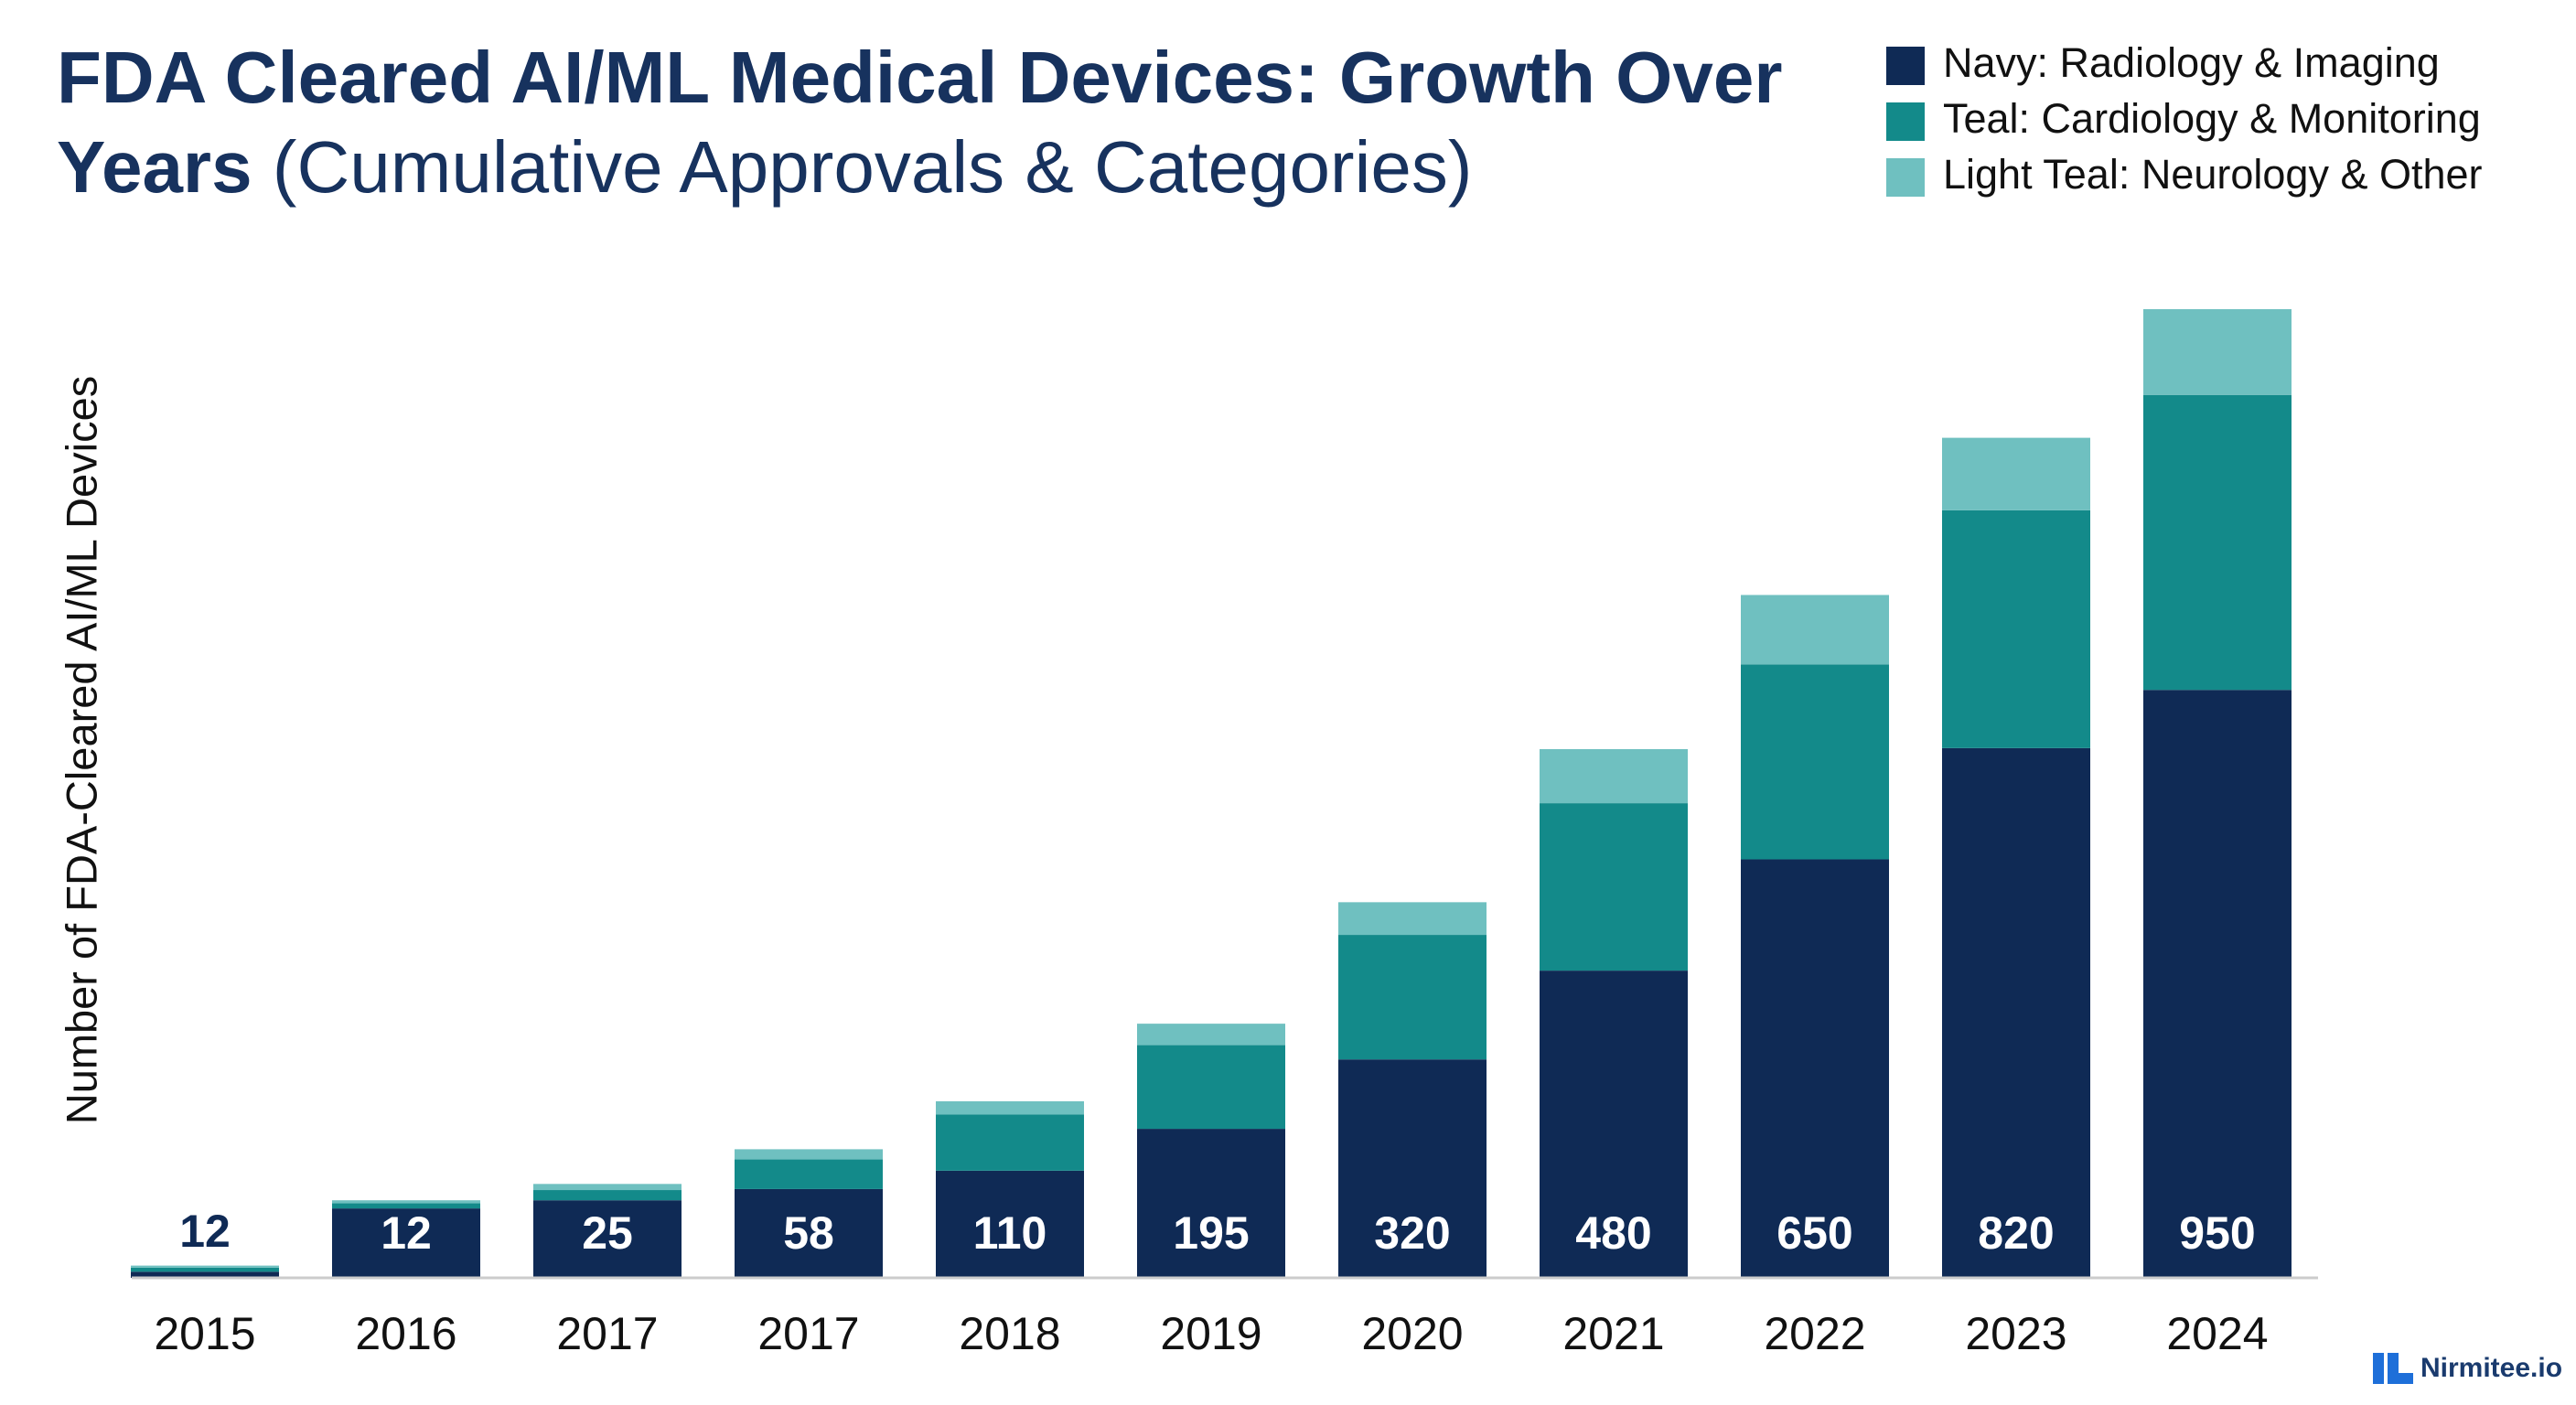 Image resolution: width=2576 pixels, height=1405 pixels. I want to click on y-axis-label: Number of FDA-Cleared AI/ML Devices, so click(81, 750).